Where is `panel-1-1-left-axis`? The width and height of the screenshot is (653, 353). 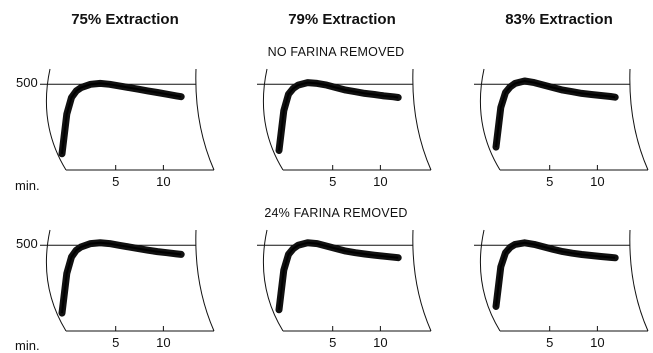 panel-1-1-left-axis is located at coordinates (56, 119).